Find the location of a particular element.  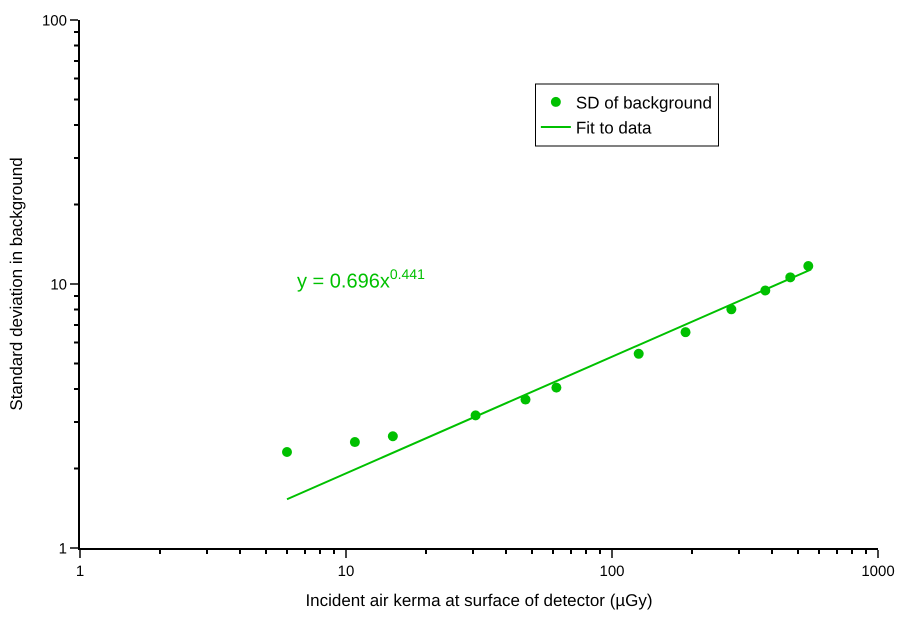

legend-label: SD of background is located at coordinates (644, 103).